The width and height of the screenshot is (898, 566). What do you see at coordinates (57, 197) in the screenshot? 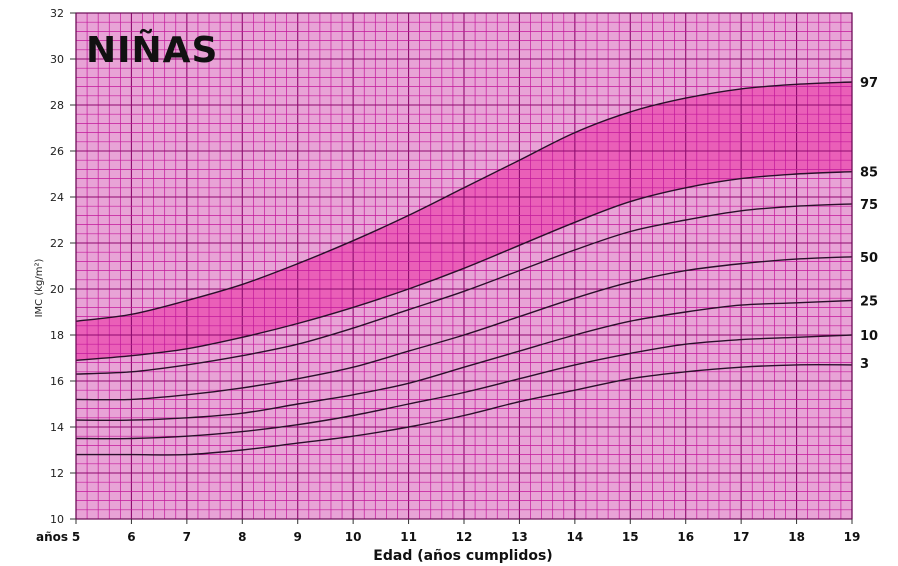
I see `y-tick-label: 24` at bounding box center [57, 197].